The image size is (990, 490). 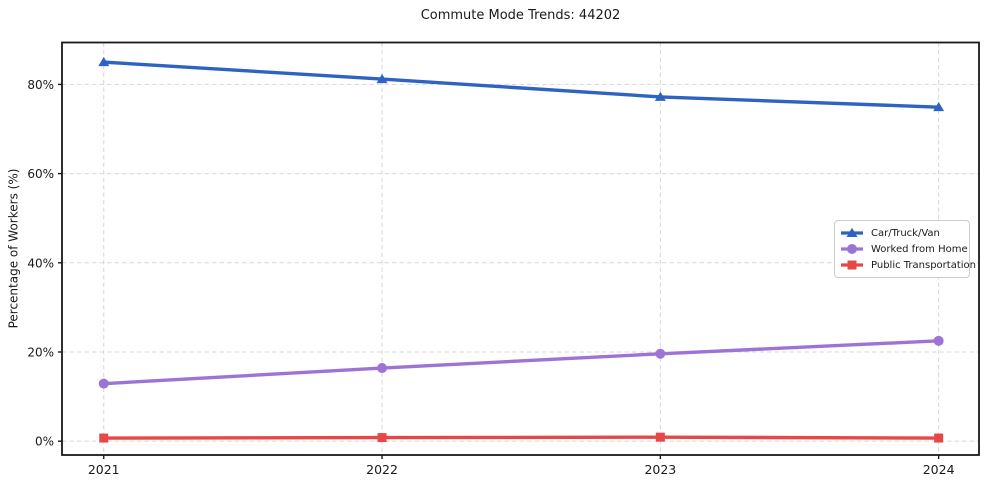 What do you see at coordinates (103, 383) in the screenshot?
I see `marker-circle-worked-from-home-2021` at bounding box center [103, 383].